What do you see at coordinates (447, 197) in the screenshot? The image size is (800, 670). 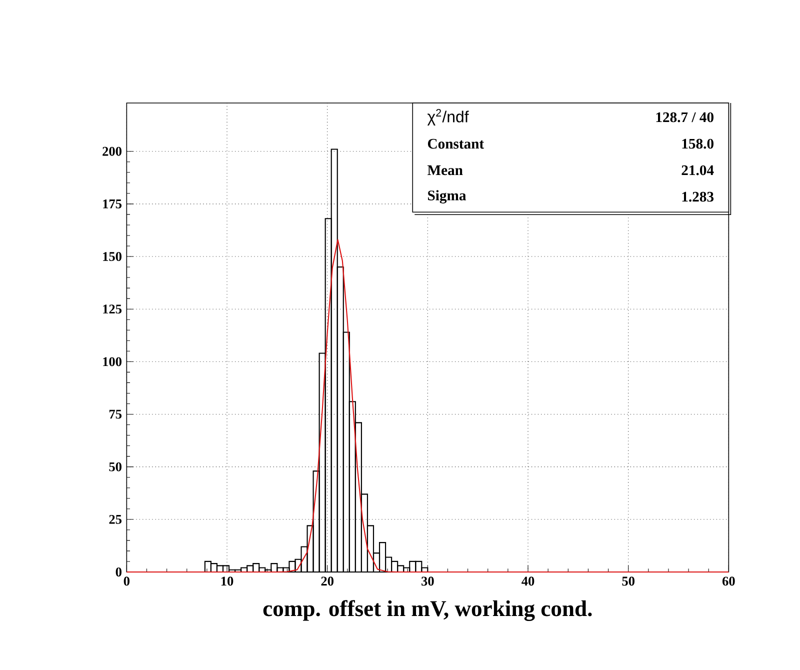 I see `annotation: Sigma` at bounding box center [447, 197].